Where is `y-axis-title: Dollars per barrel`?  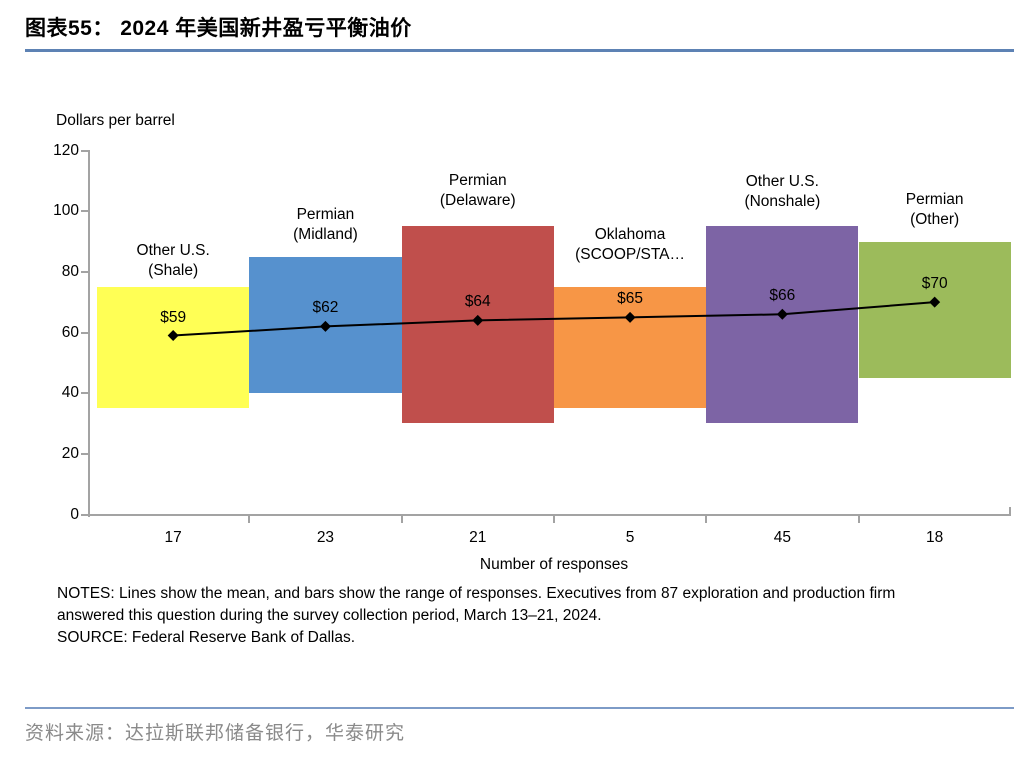
y-axis-title: Dollars per barrel is located at coordinates (115, 120).